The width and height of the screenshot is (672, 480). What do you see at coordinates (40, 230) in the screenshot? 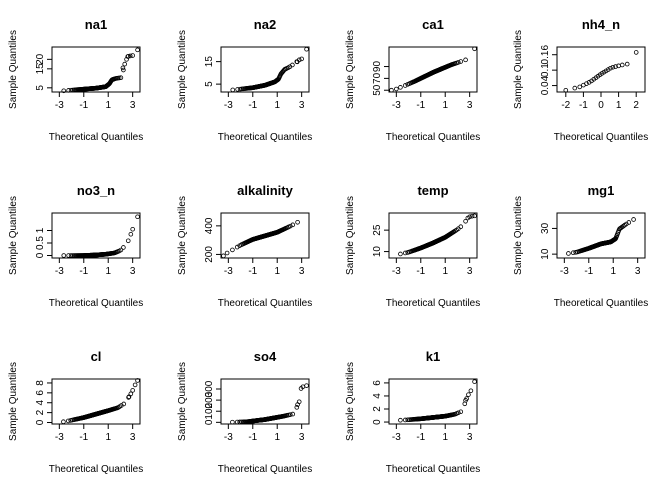
I see `y-tick-label: 1` at bounding box center [40, 230].